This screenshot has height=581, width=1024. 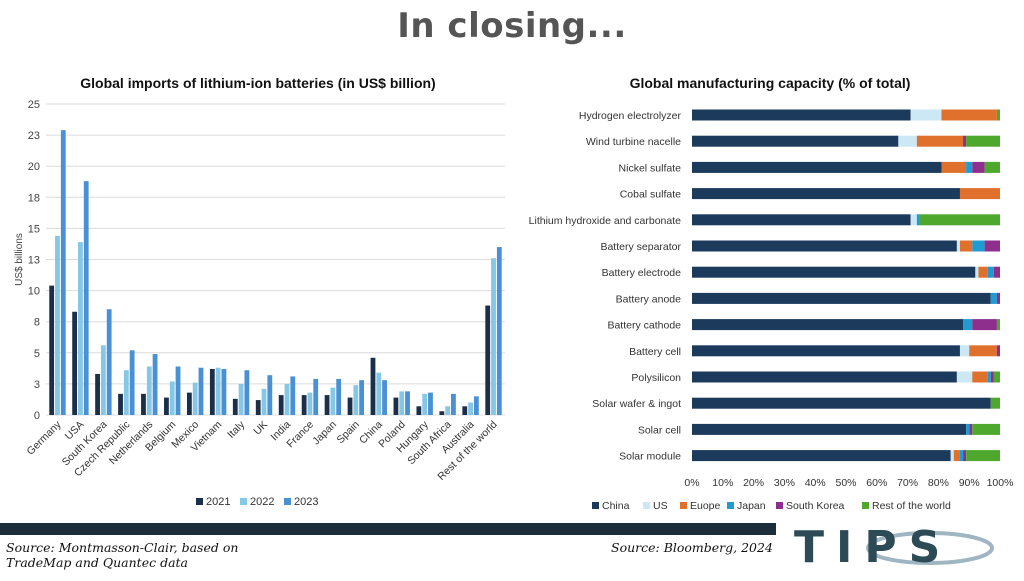 What do you see at coordinates (310, 403) in the screenshot?
I see `bar-2022-france` at bounding box center [310, 403].